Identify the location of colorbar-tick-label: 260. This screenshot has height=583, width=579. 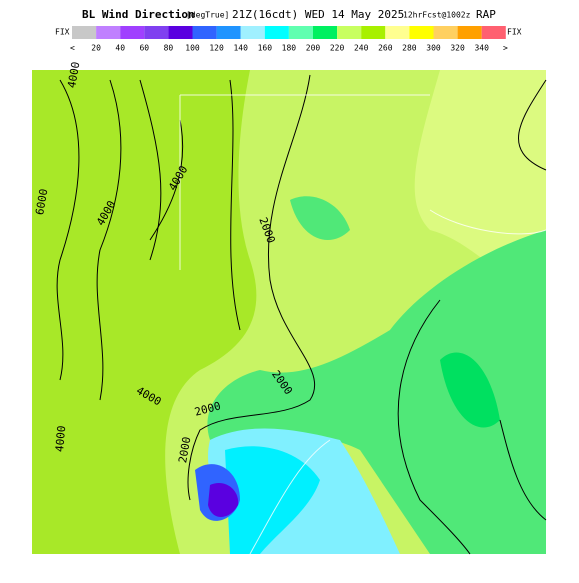
(385, 48).